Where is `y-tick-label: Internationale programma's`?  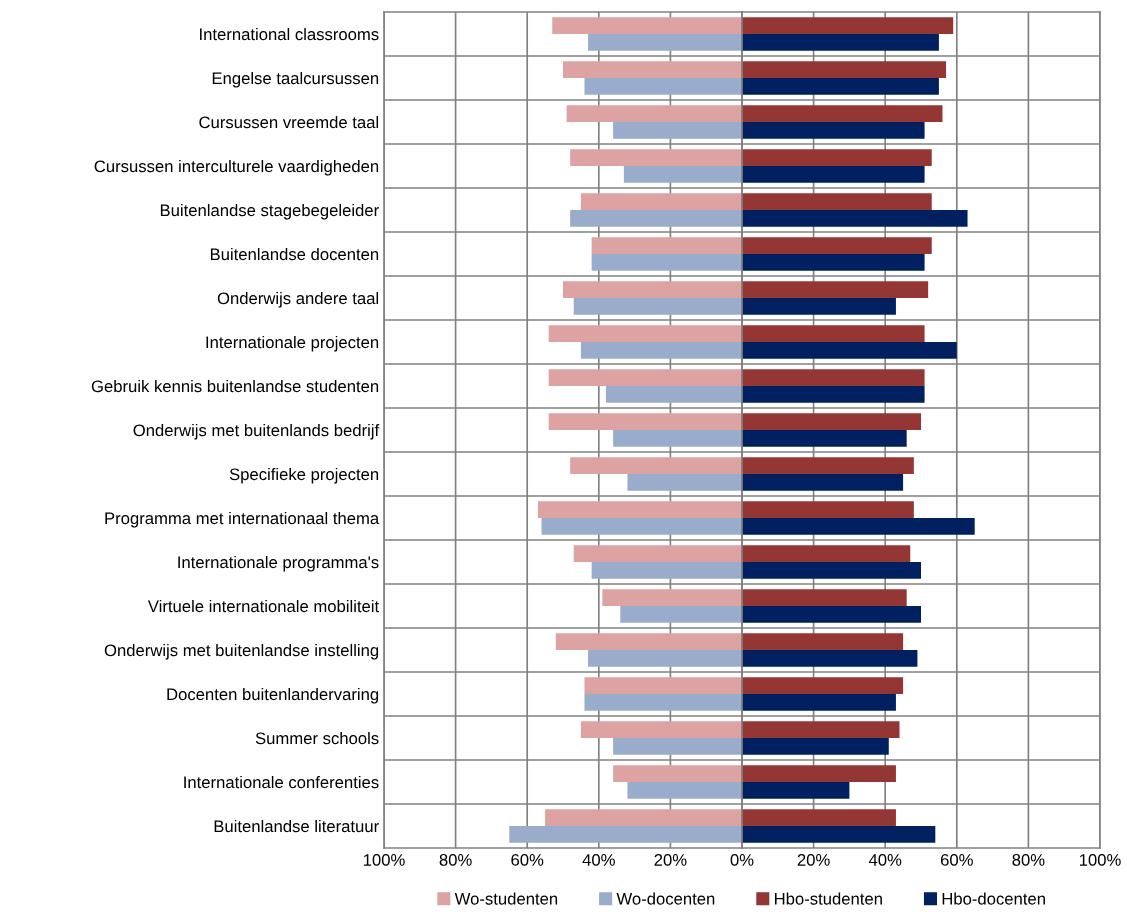
y-tick-label: Internationale programma's is located at coordinates (278, 563).